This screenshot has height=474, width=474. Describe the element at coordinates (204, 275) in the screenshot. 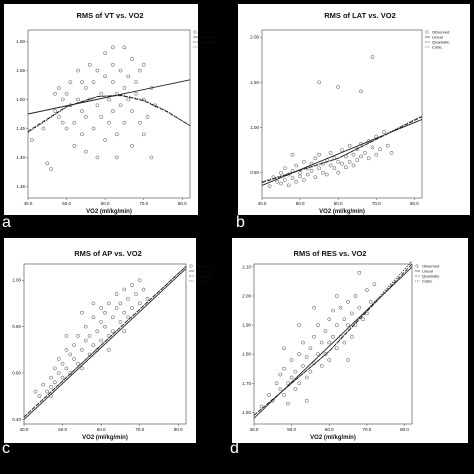

I see `legend-label-quadratic: Quadratic` at that location.